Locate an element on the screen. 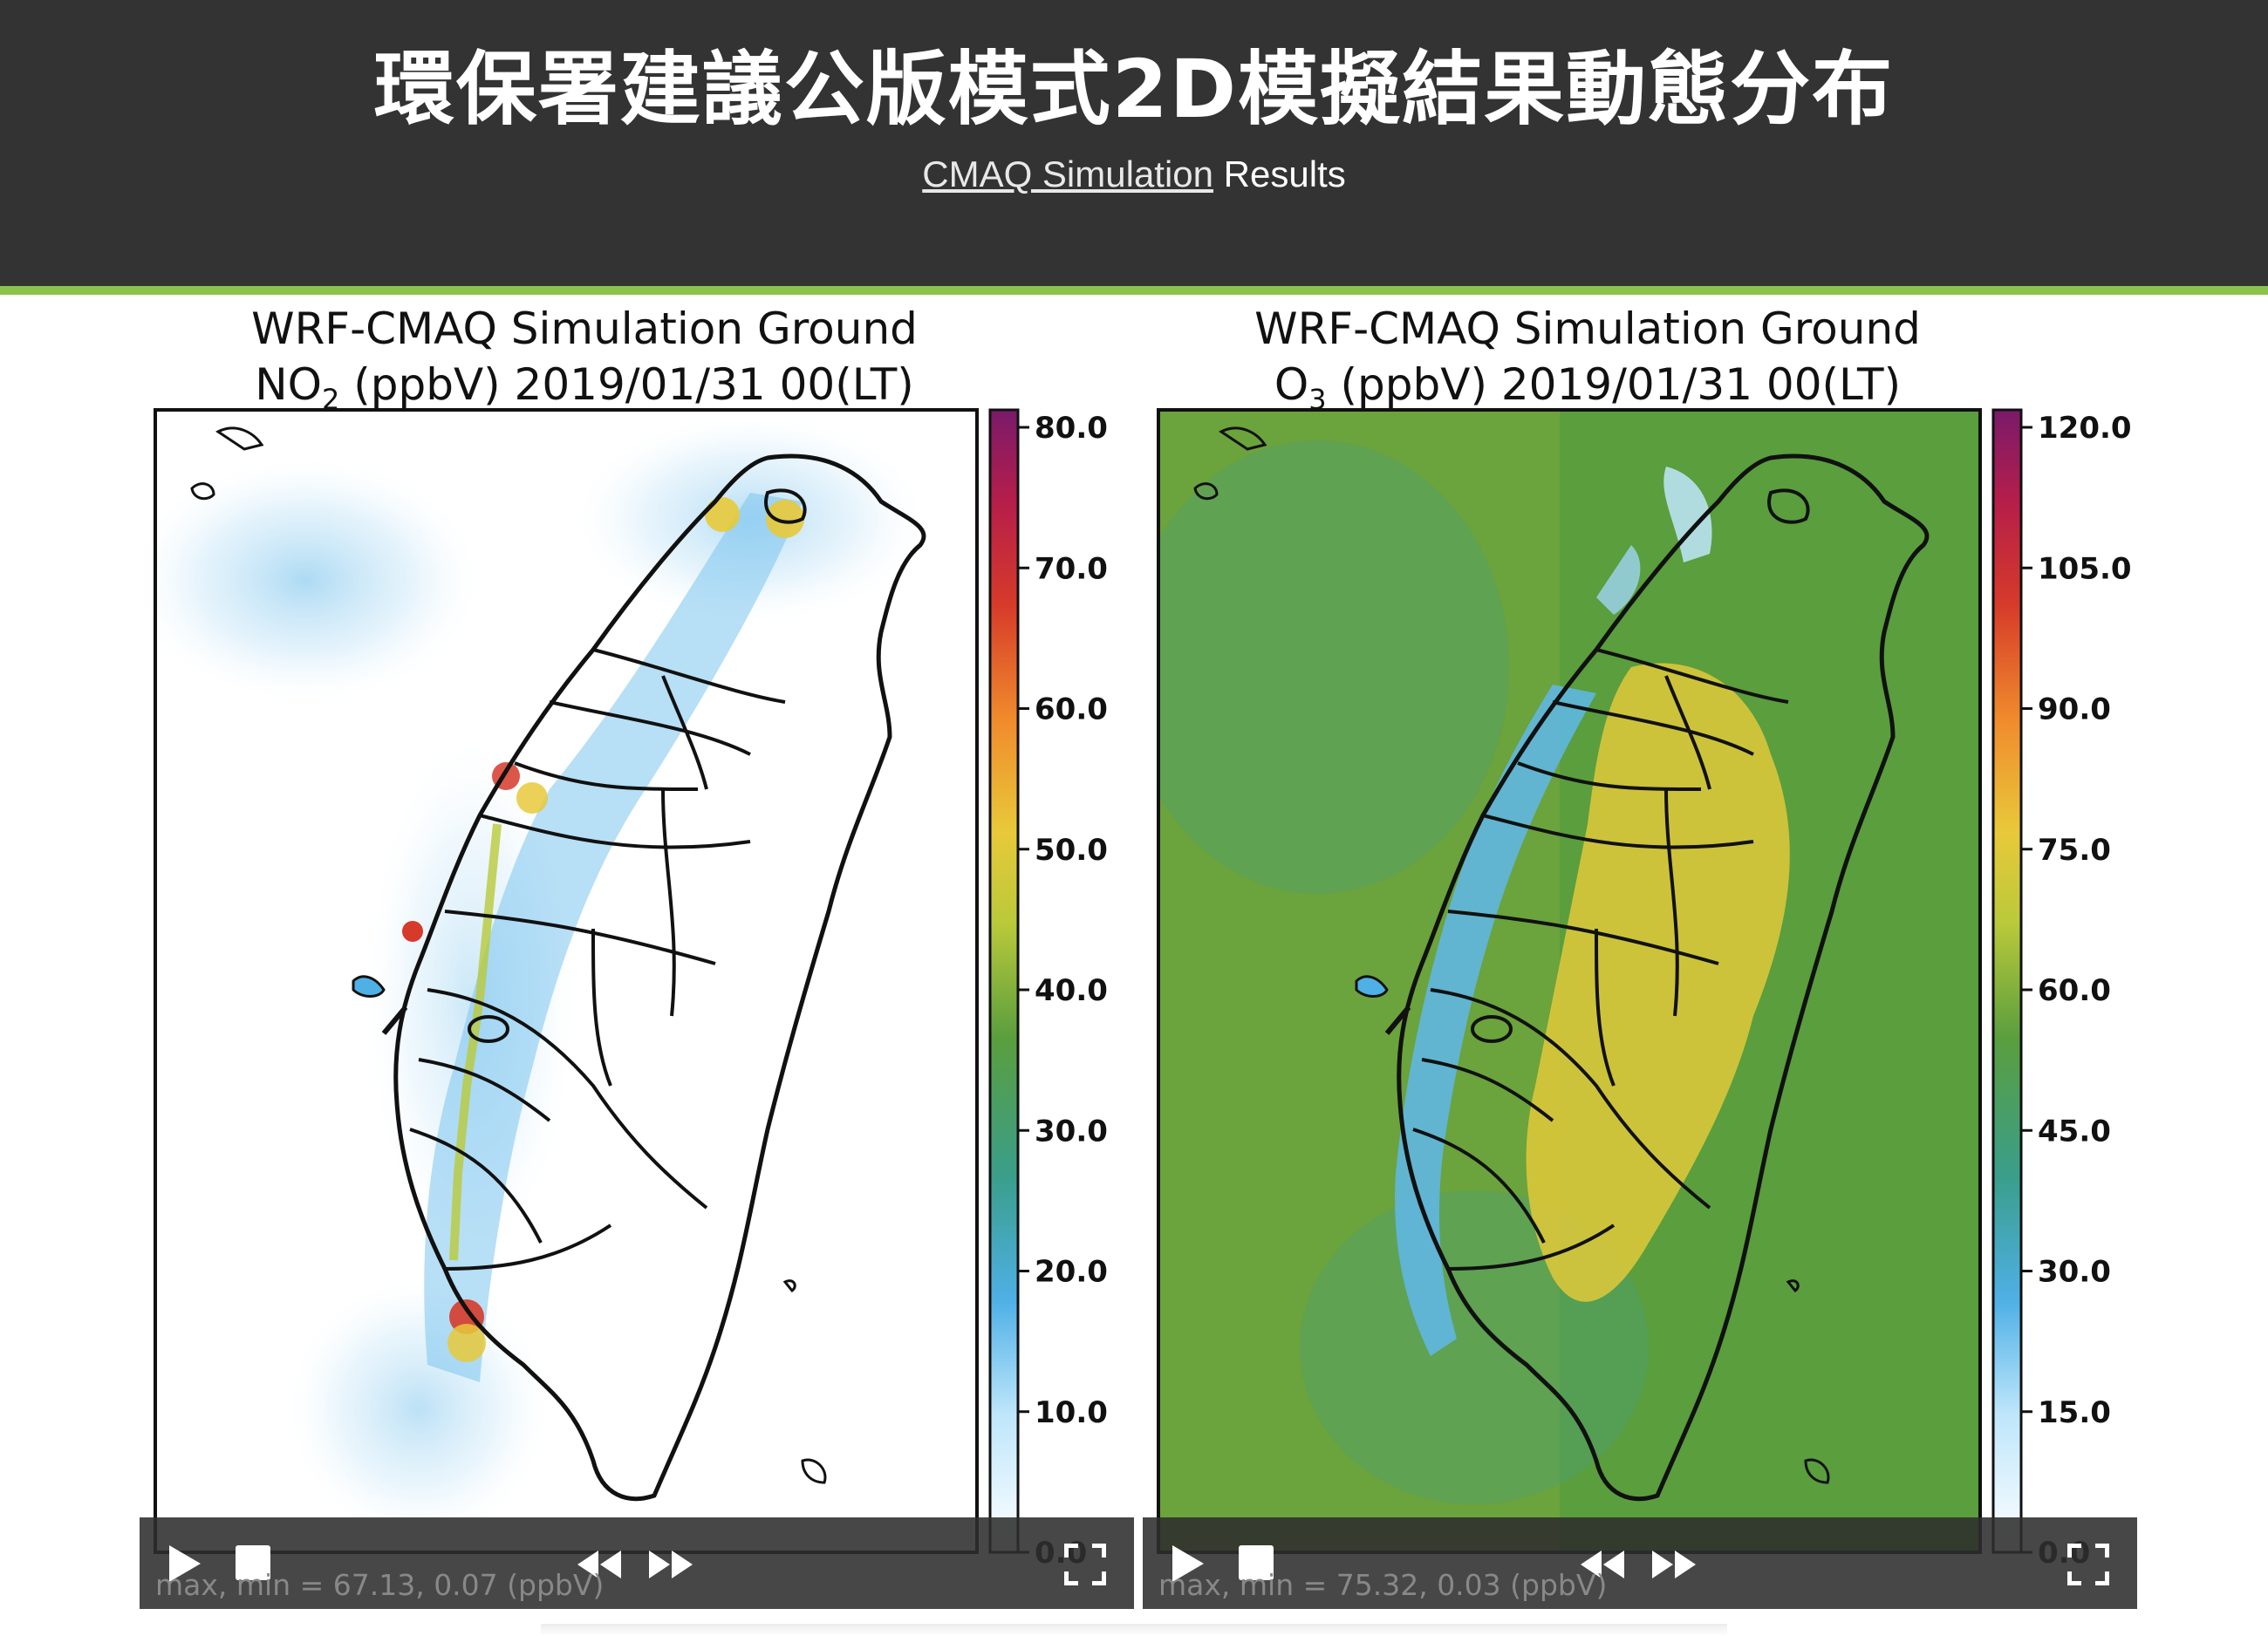  accent-divider is located at coordinates (1134, 290).